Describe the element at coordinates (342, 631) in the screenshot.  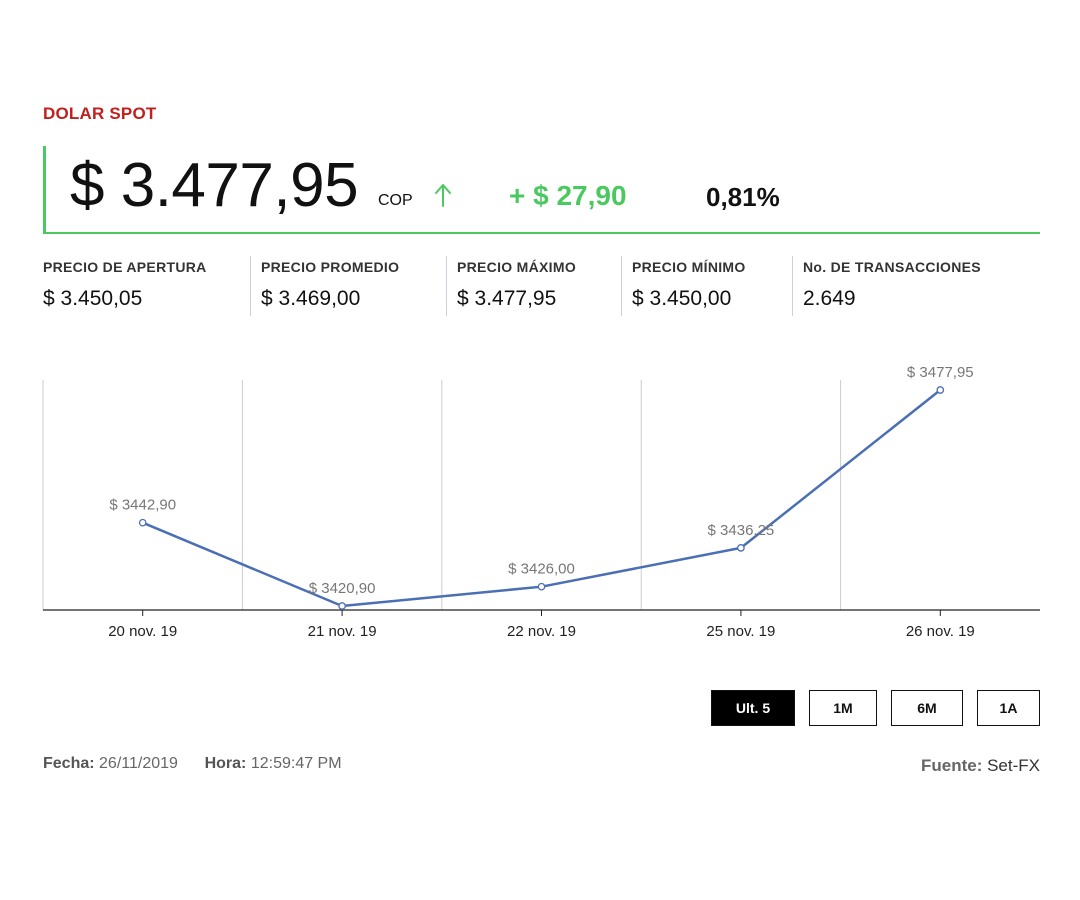
I see `x-tick-label: 21 nov. 19` at that location.